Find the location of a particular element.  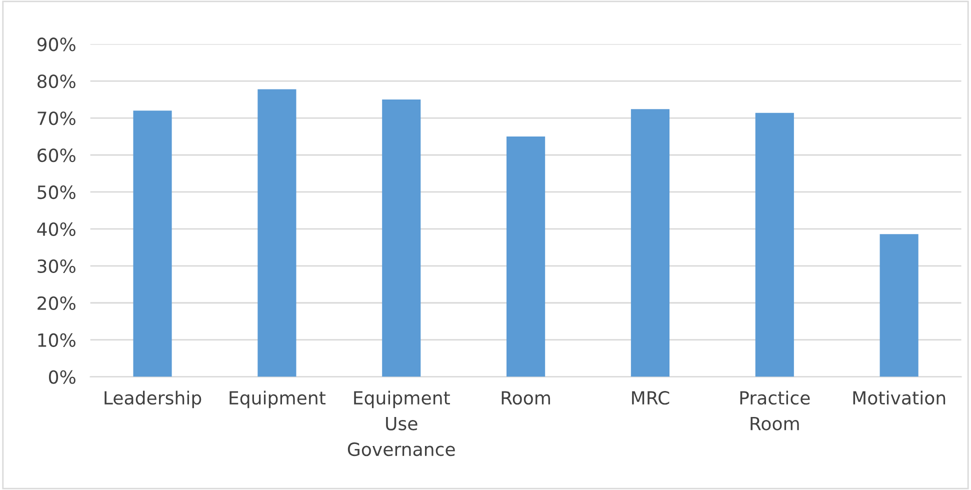

x-tick-label: Equipment is located at coordinates (278, 399).